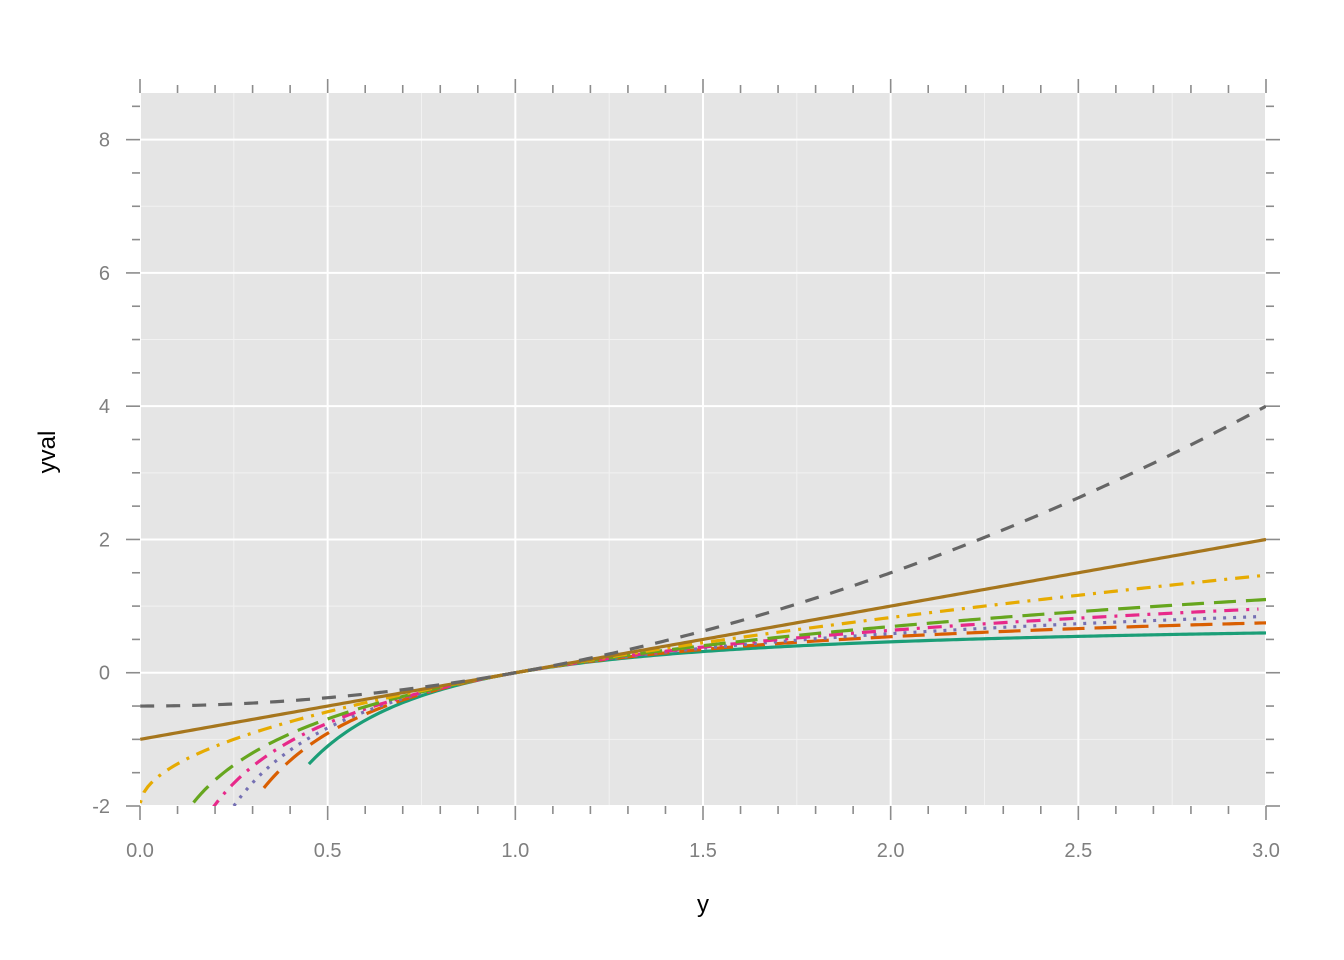 The image size is (1344, 960). Describe the element at coordinates (101, 807) in the screenshot. I see `y-tick-label: -2` at that location.